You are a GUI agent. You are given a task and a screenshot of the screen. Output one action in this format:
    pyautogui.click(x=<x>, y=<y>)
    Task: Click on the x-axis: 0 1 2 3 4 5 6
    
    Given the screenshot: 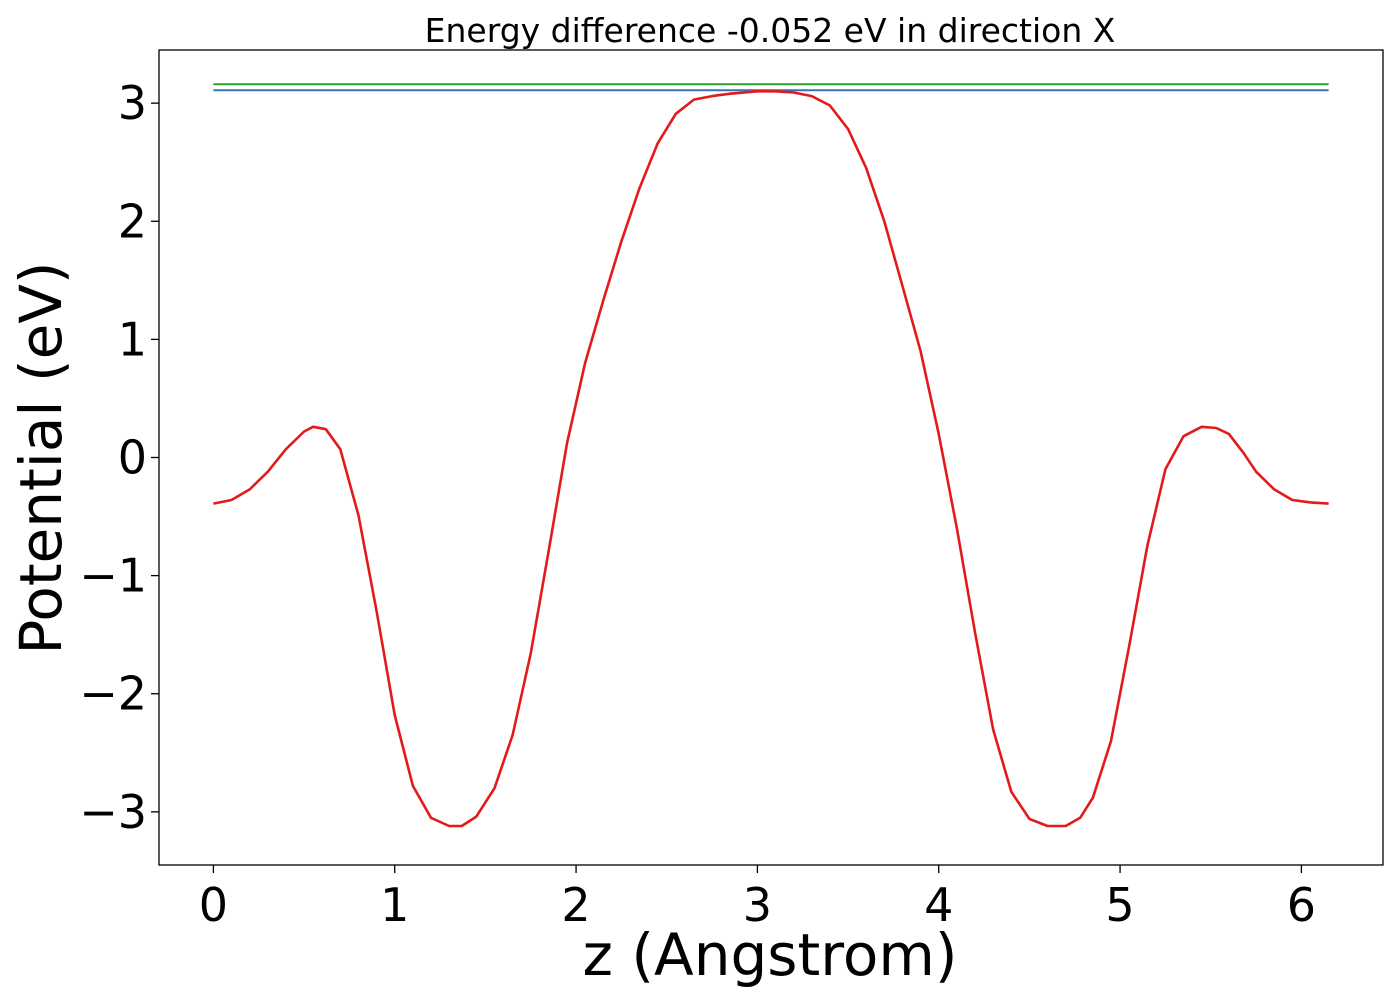 What is the action you would take?
    pyautogui.click(x=757, y=898)
    